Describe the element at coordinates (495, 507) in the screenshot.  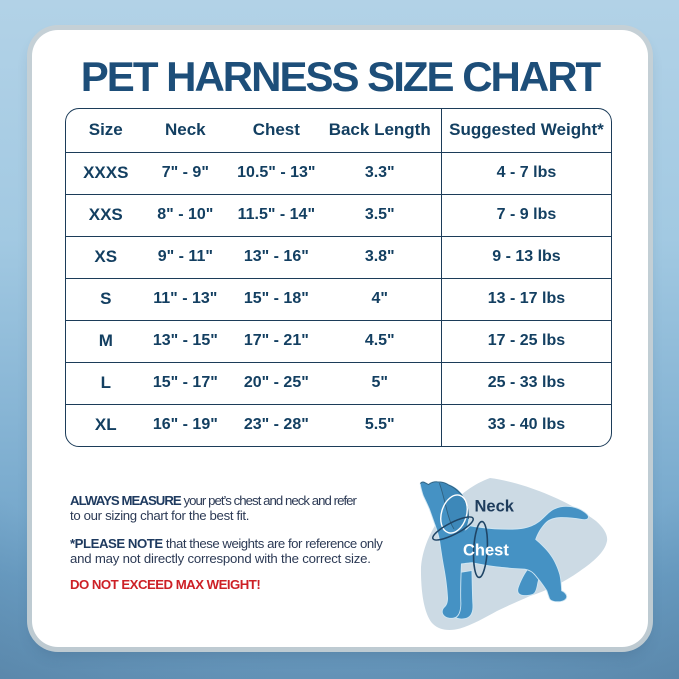
I see `svg-text: Neck` at that location.